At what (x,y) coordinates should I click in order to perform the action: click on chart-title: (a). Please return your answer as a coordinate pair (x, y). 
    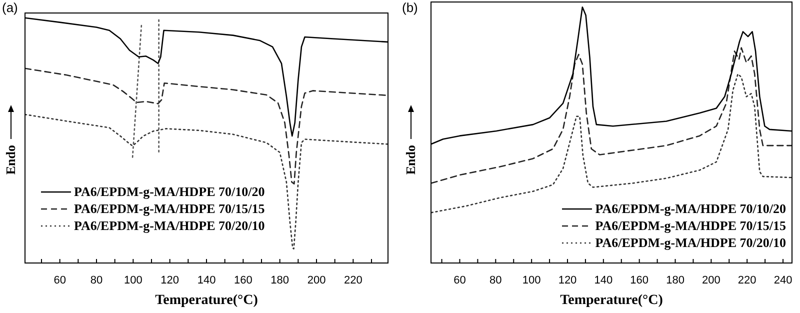
    Looking at the image, I should click on (10, 7).